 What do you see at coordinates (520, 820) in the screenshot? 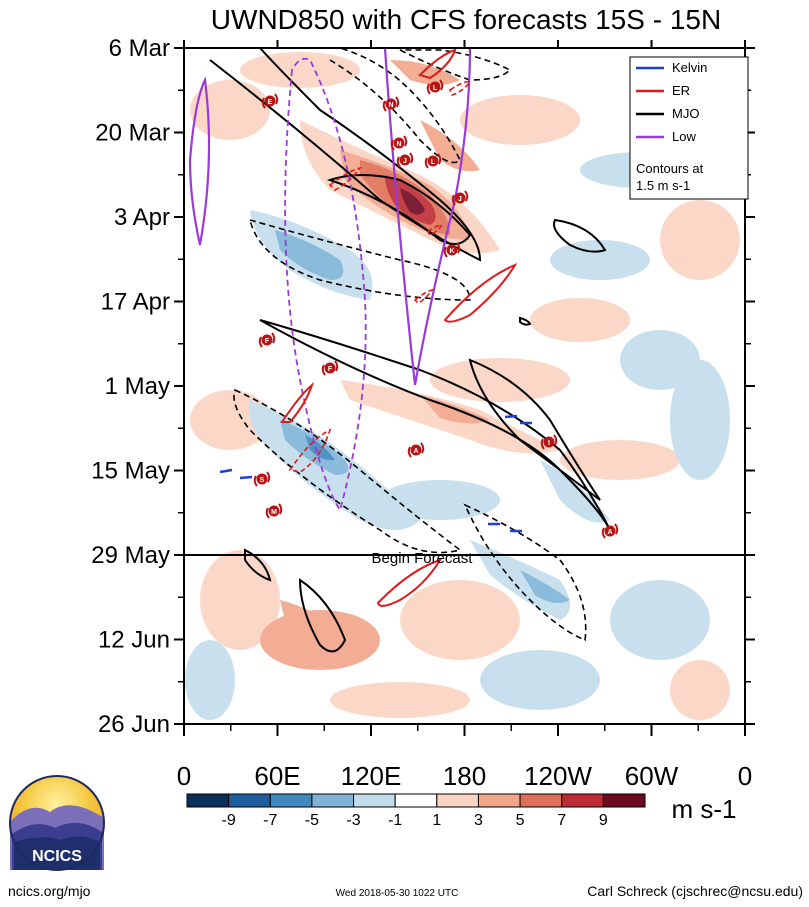
I see `colorbar-label: 5` at bounding box center [520, 820].